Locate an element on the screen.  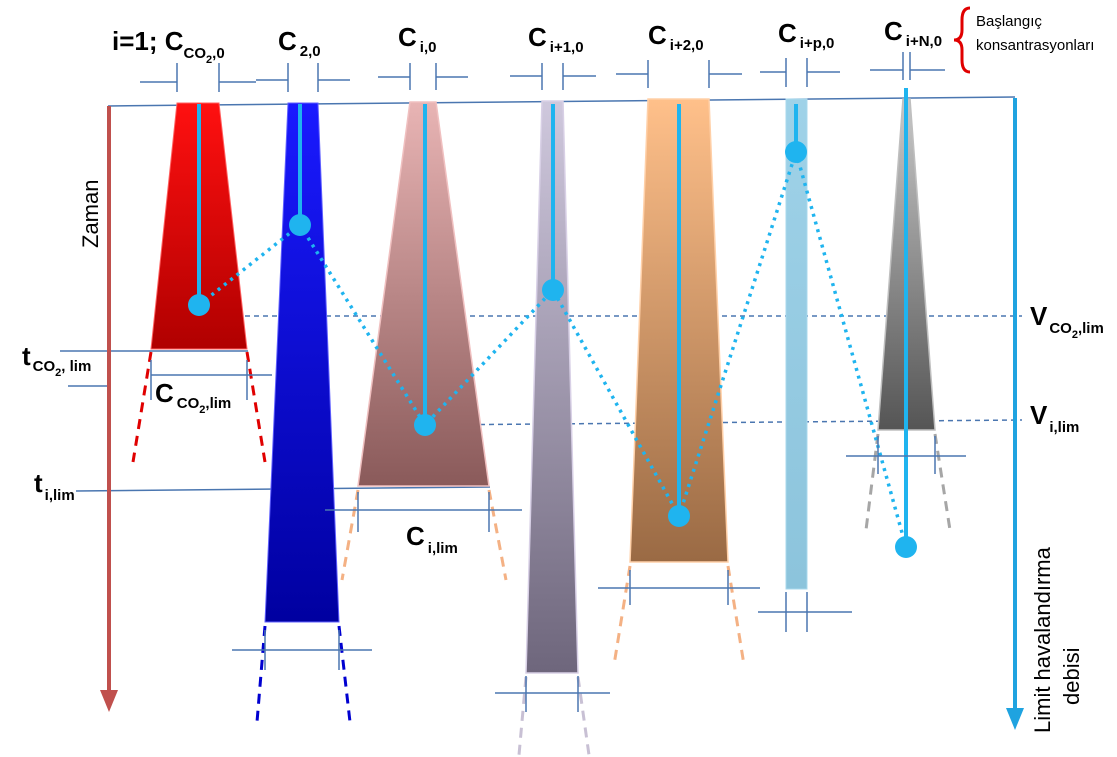
label-c-2-0: C 2,0 is located at coordinates (299, 43).